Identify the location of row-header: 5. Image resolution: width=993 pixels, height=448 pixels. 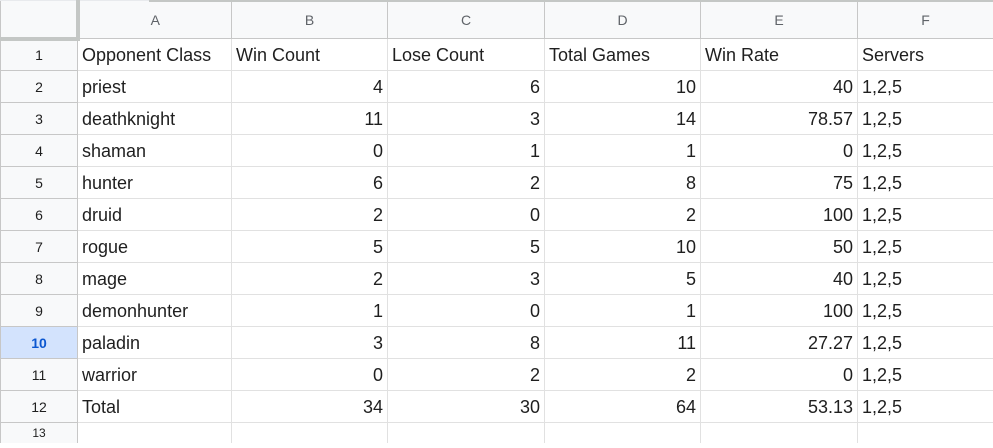
(39, 182).